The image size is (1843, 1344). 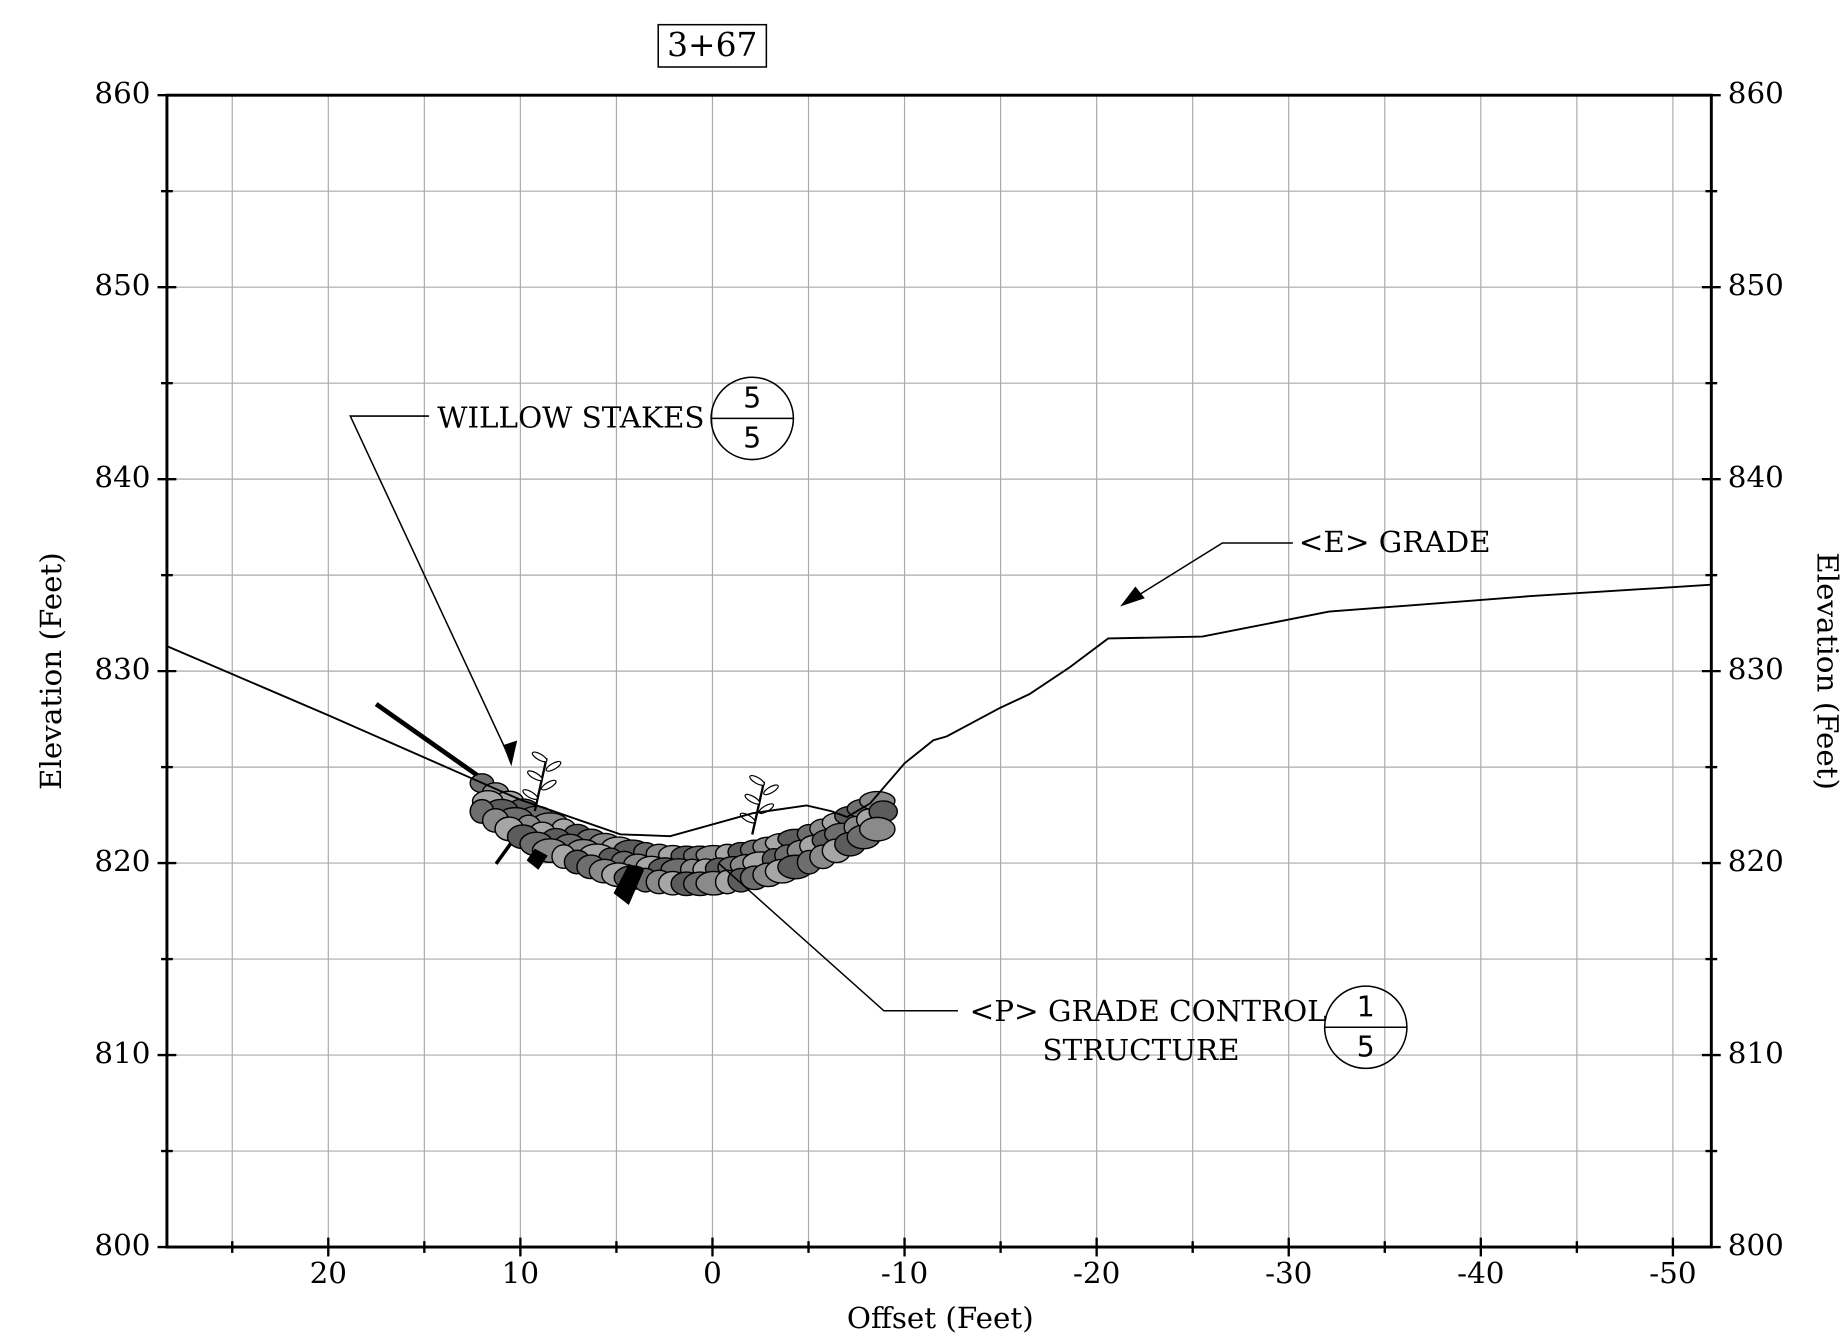 What do you see at coordinates (1395, 542) in the screenshot?
I see `callout-label: <E> GRADE` at bounding box center [1395, 542].